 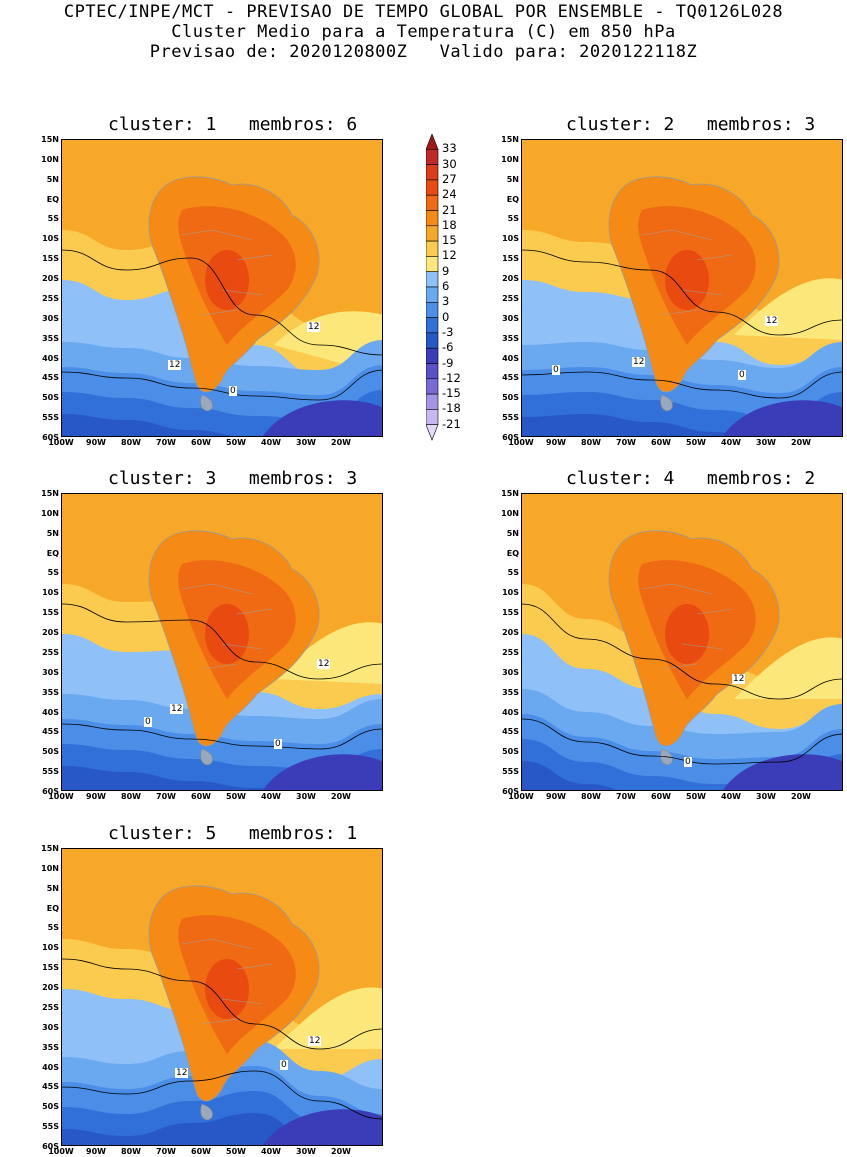 I want to click on panel-title: cluster: 5 membros: 1, so click(x=233, y=833).